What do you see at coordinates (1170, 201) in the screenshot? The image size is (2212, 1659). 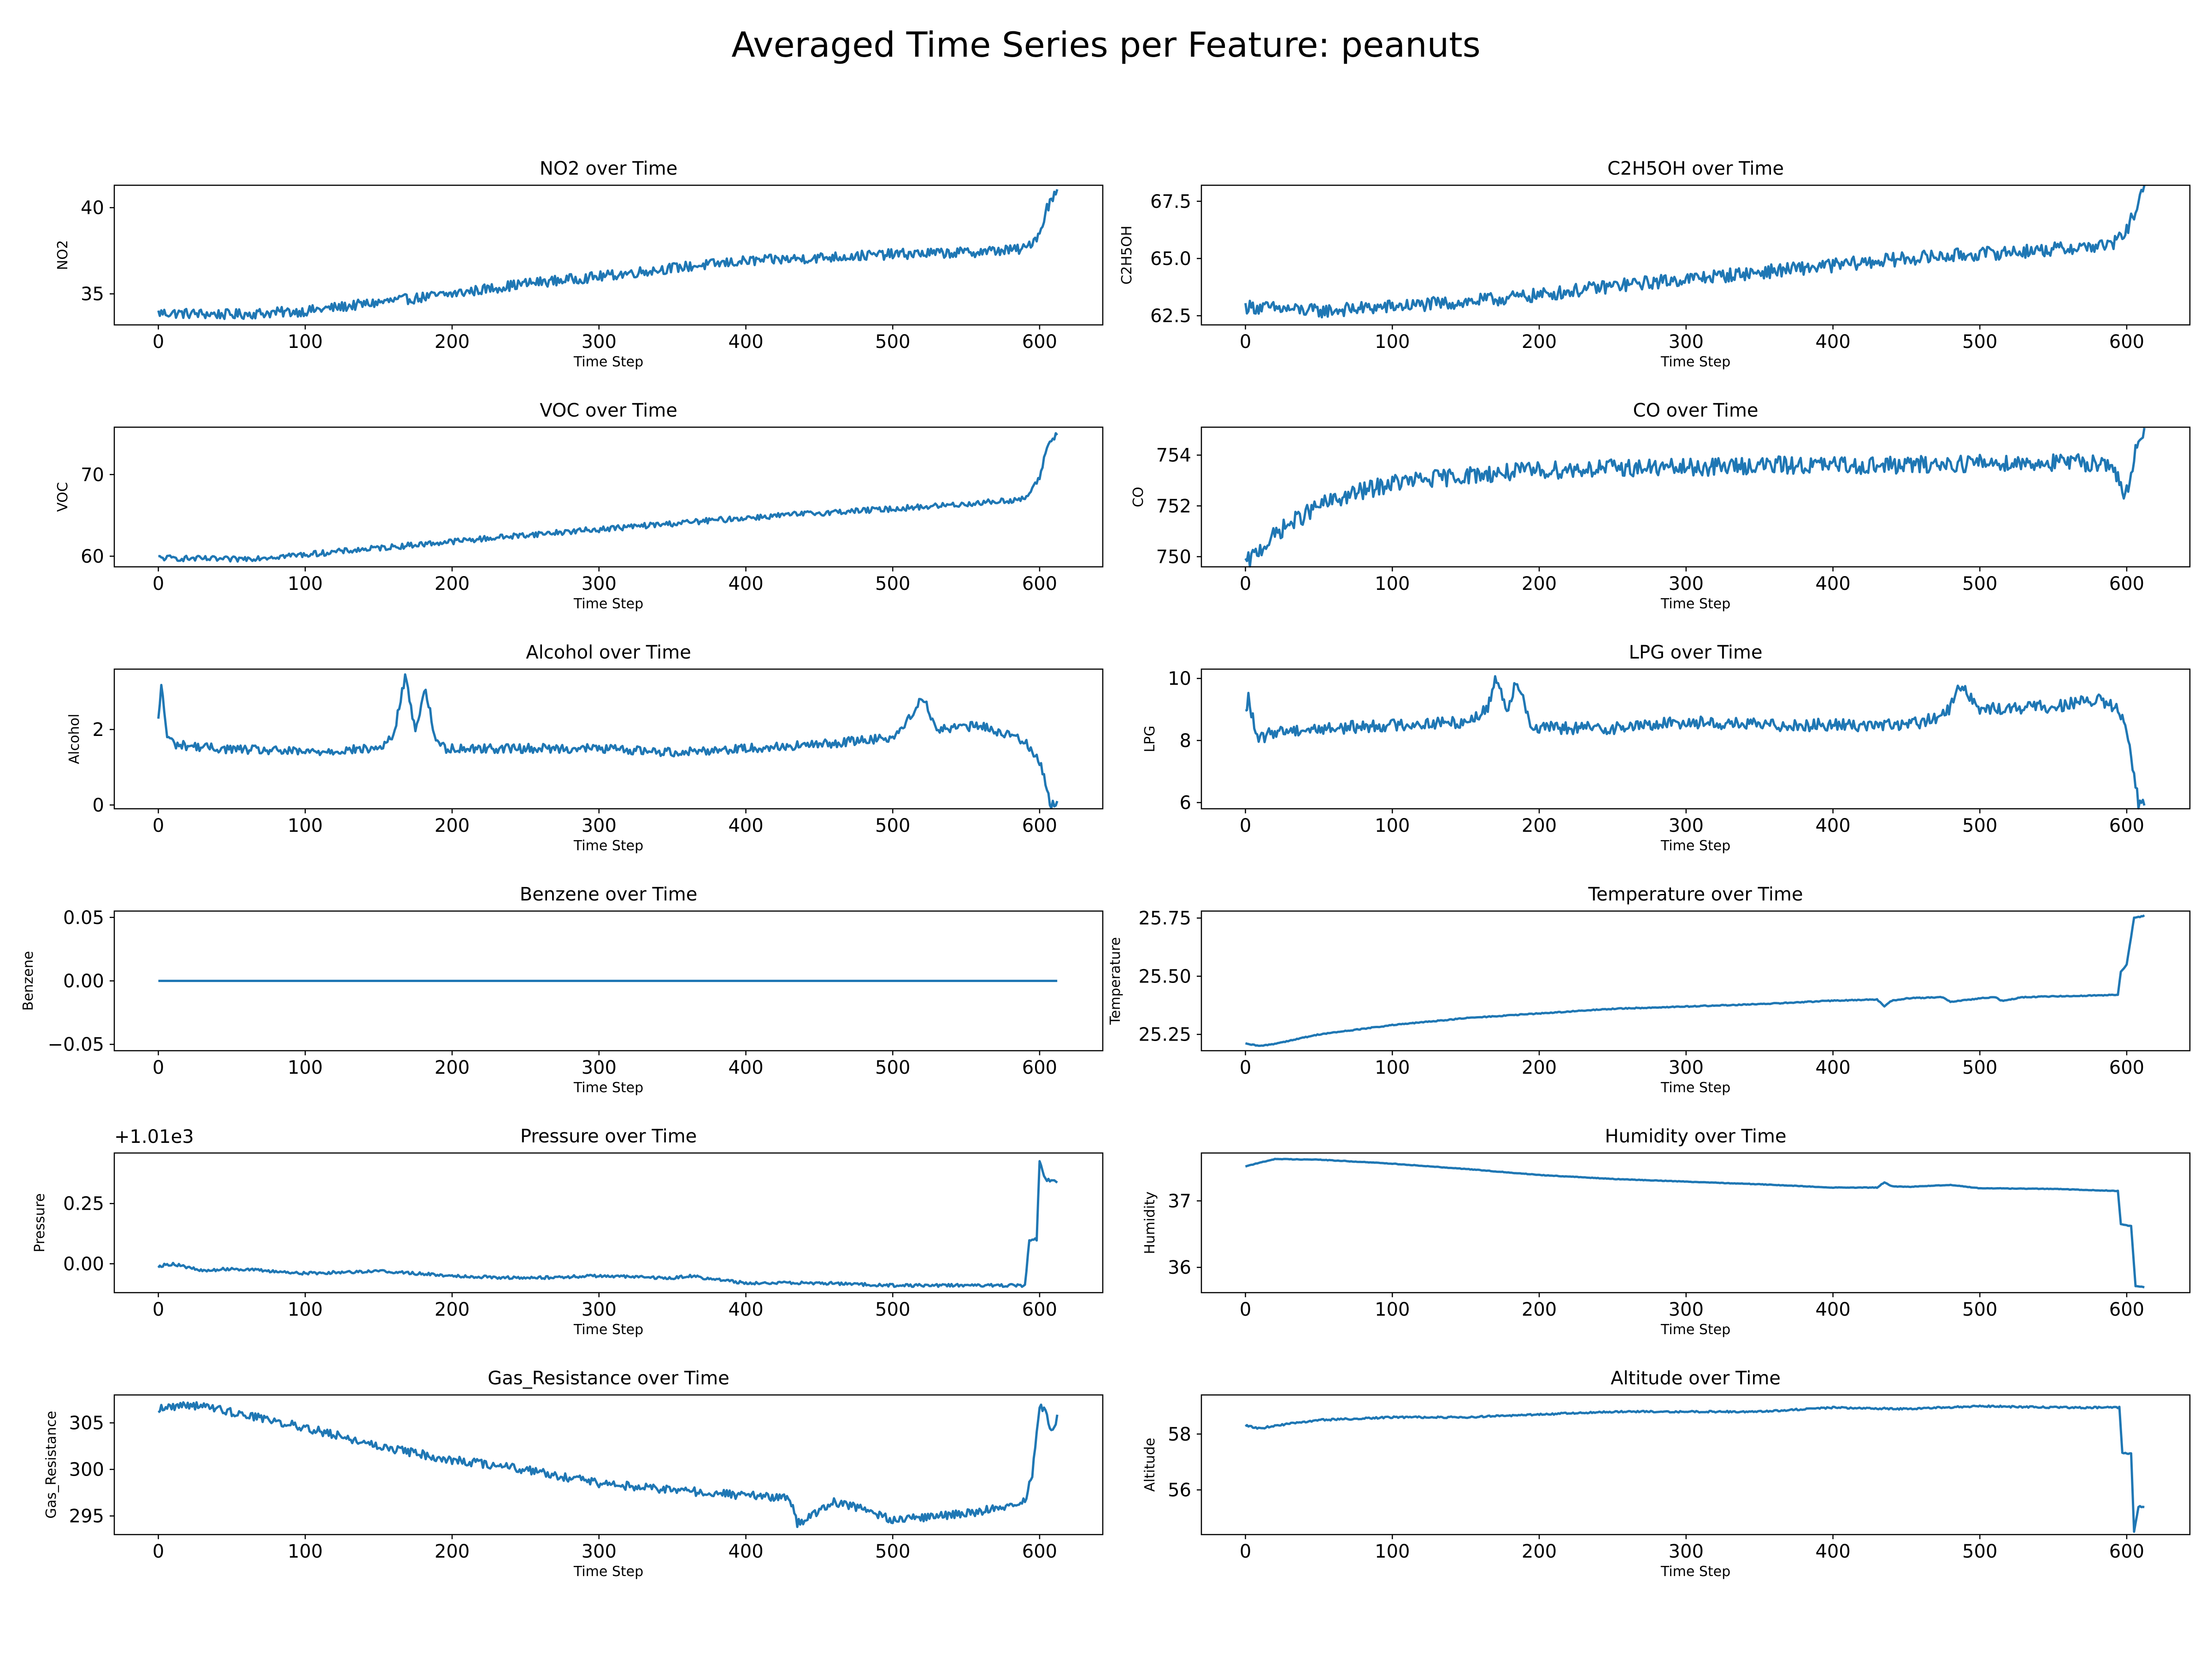 I see `y-tick-label: 67.5` at bounding box center [1170, 201].